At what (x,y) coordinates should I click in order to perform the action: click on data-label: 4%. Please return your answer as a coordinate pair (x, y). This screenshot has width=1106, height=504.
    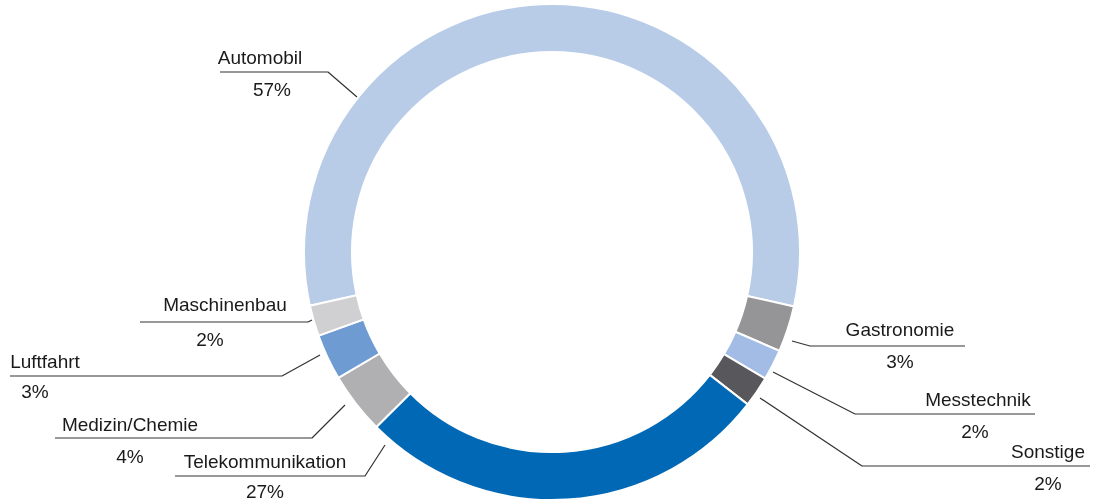
    Looking at the image, I should click on (130, 456).